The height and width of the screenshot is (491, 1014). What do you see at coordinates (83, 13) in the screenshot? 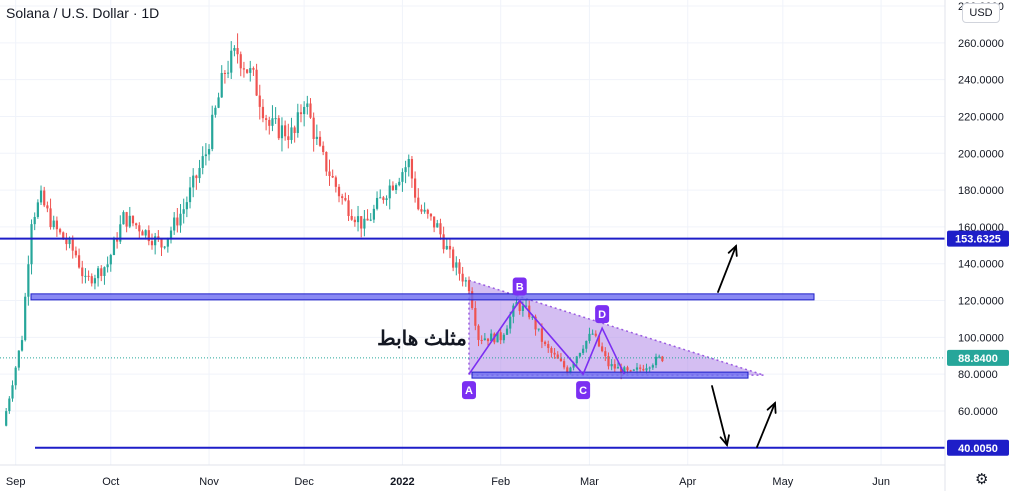
I see `chart-title: Solana / U.S. Dollar · 1D` at bounding box center [83, 13].